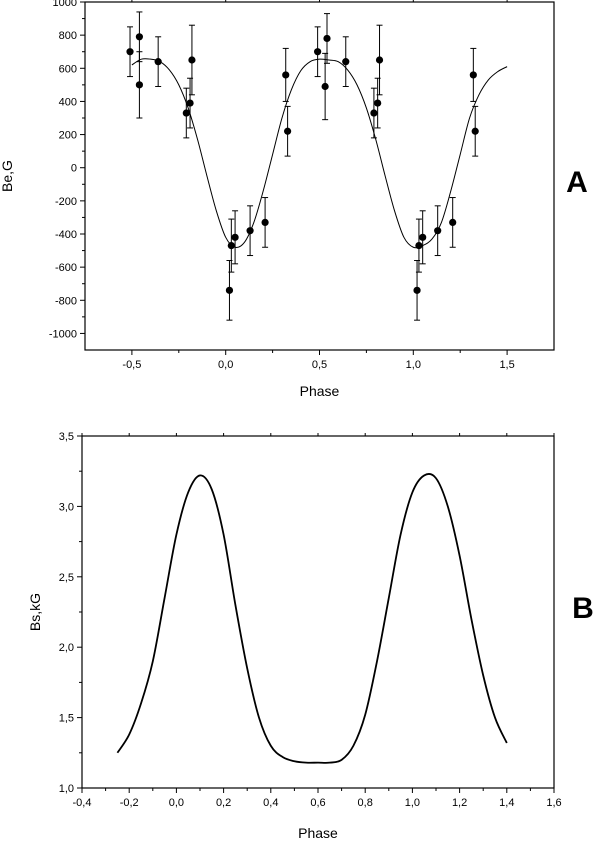 This screenshot has width=606, height=841. What do you see at coordinates (66, 578) in the screenshot?
I see `y-tick-label: 2,5` at bounding box center [66, 578].